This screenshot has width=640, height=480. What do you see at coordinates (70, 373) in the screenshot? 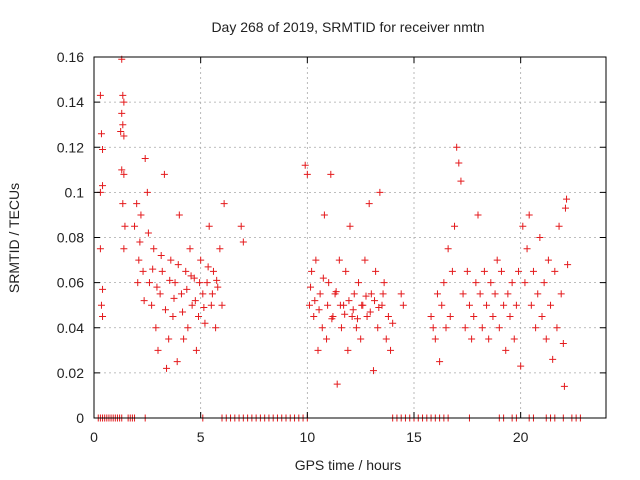
I see `y-tick-label: 0.02` at bounding box center [70, 373].